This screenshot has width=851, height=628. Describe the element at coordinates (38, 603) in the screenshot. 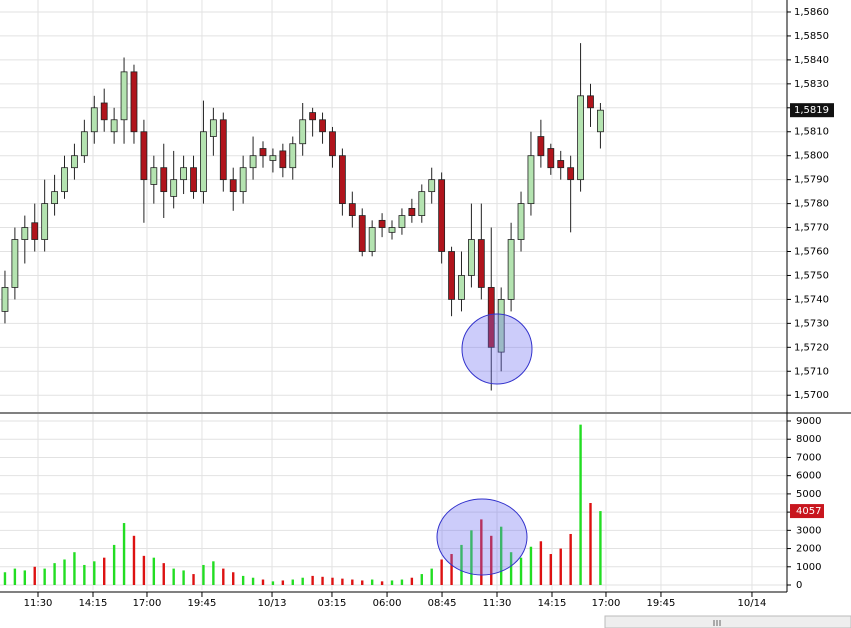

I see `x-tick-label: 11:30` at that location.